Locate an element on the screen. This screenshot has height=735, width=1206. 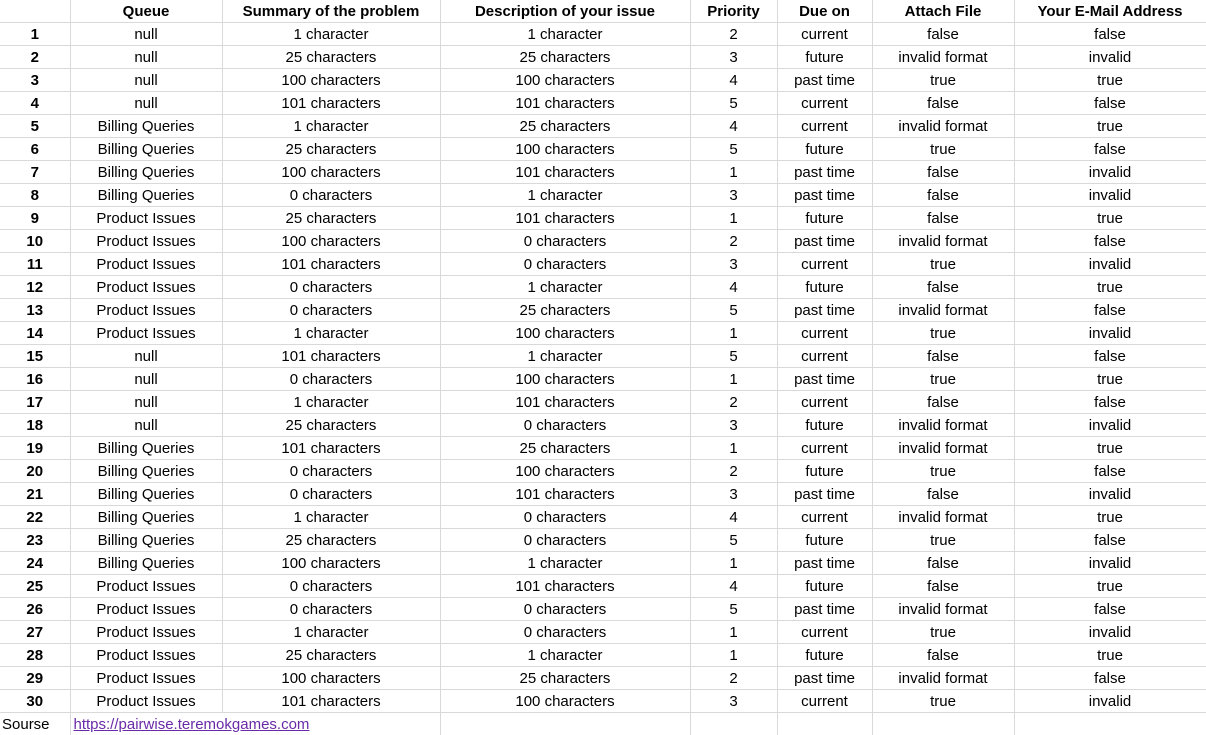
row-number-cell: 20 is located at coordinates (35, 471).